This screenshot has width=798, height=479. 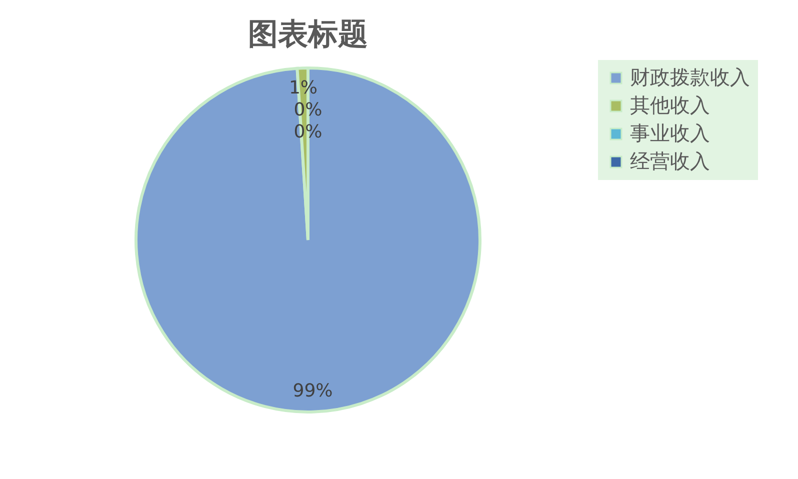 What do you see at coordinates (670, 161) in the screenshot?
I see `legend-label: 经营收入` at bounding box center [670, 161].